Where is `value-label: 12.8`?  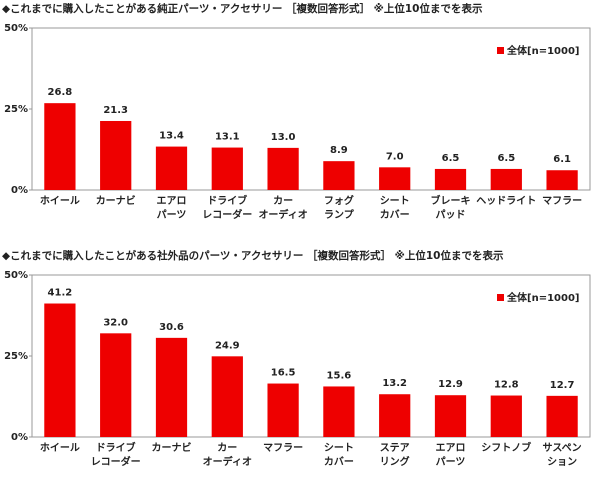
value-label: 12.8 is located at coordinates (506, 385).